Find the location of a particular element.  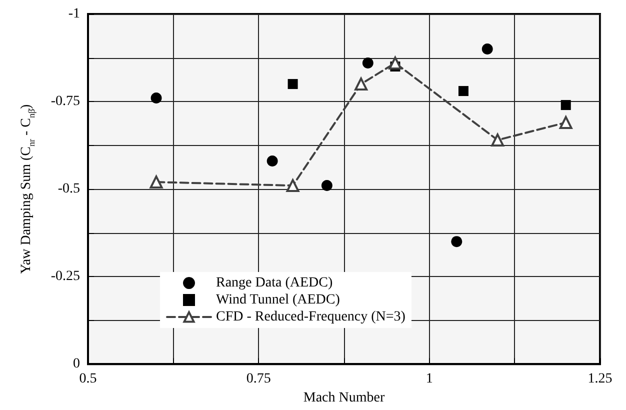

legend-label: CFD - Reduced-Frequency (N=3) is located at coordinates (311, 317).